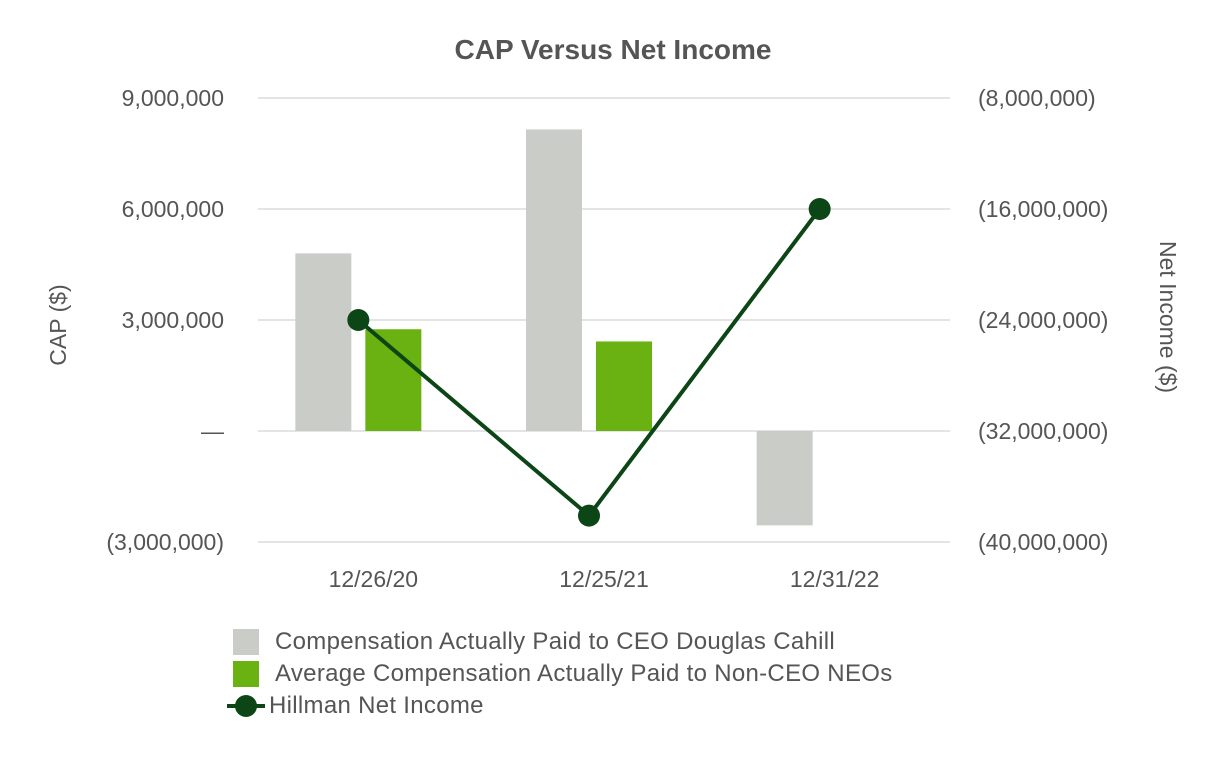  I want to click on left-tick-label: (3,000,000), so click(165, 542).